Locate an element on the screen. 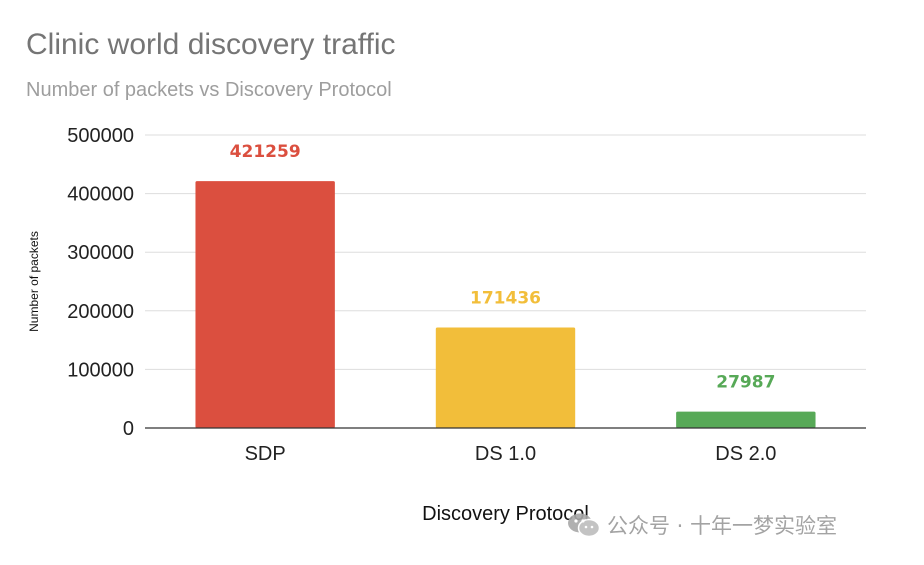 This screenshot has width=924, height=565. watermark: 公众号 · 十年一梦实验室 is located at coordinates (702, 525).